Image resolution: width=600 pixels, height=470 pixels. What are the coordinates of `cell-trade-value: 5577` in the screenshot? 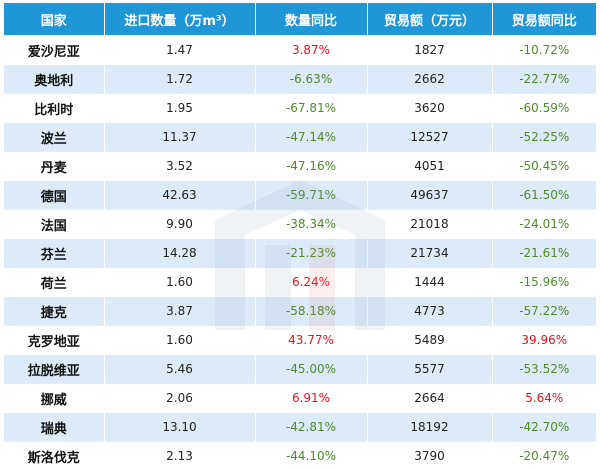 It's located at (429, 369).